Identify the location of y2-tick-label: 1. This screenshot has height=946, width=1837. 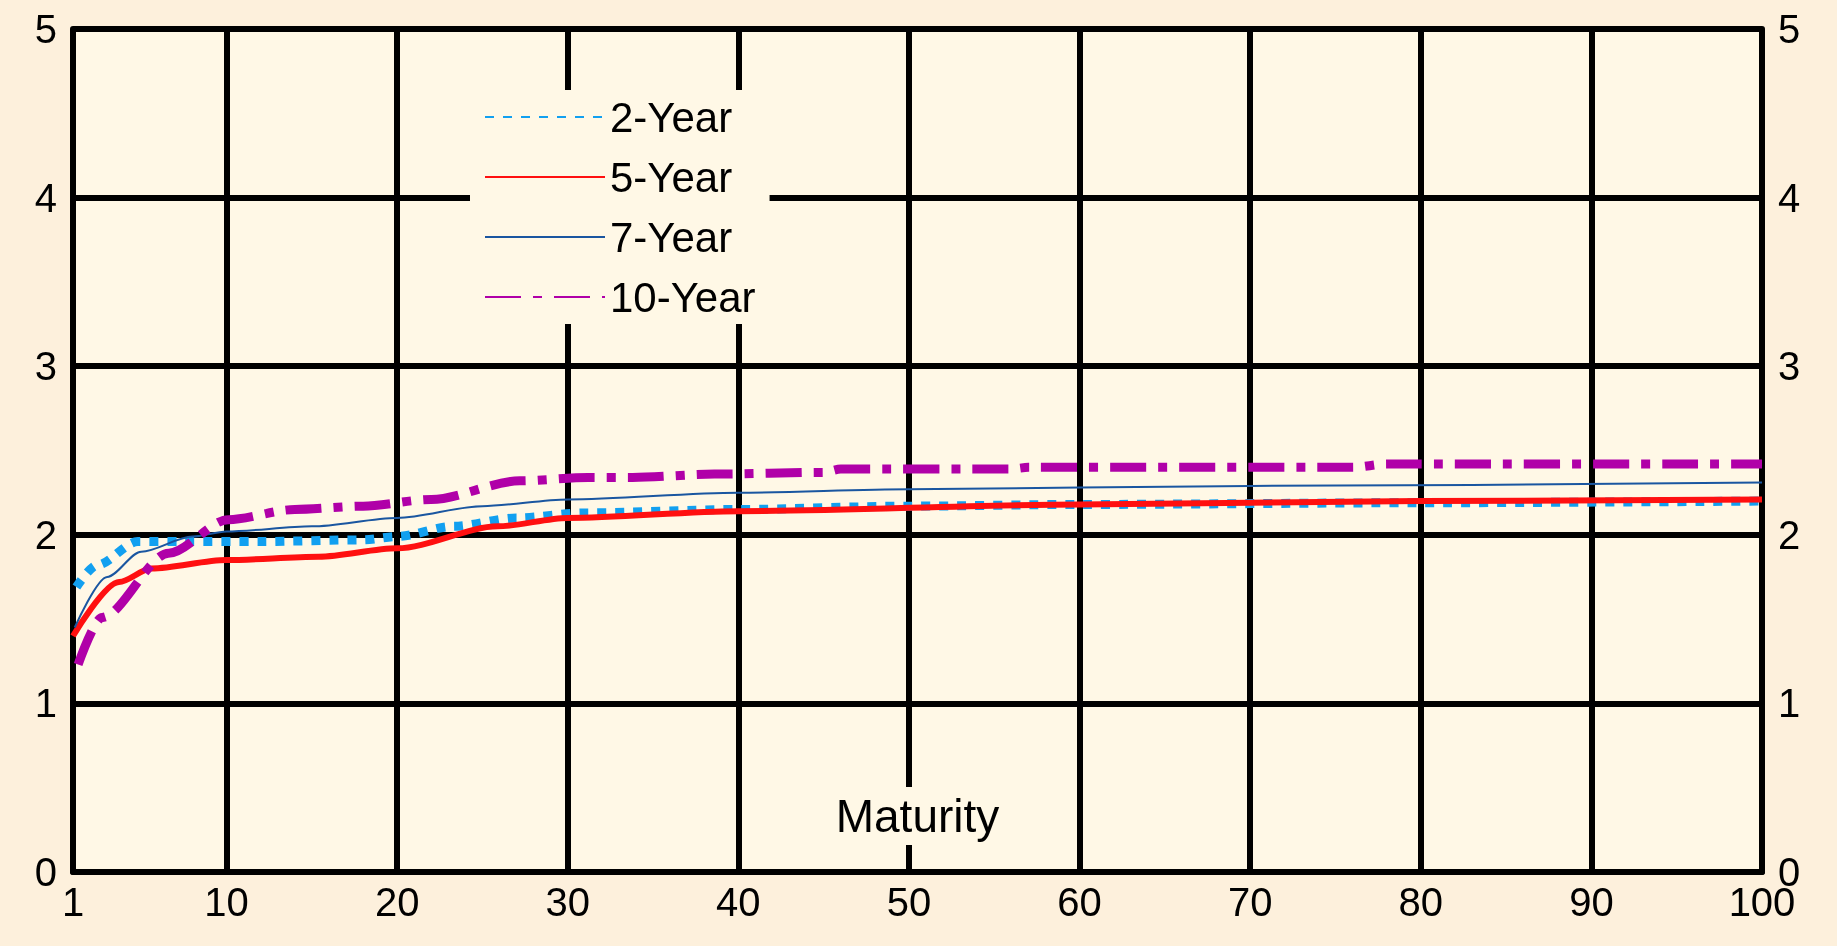
(1789, 703).